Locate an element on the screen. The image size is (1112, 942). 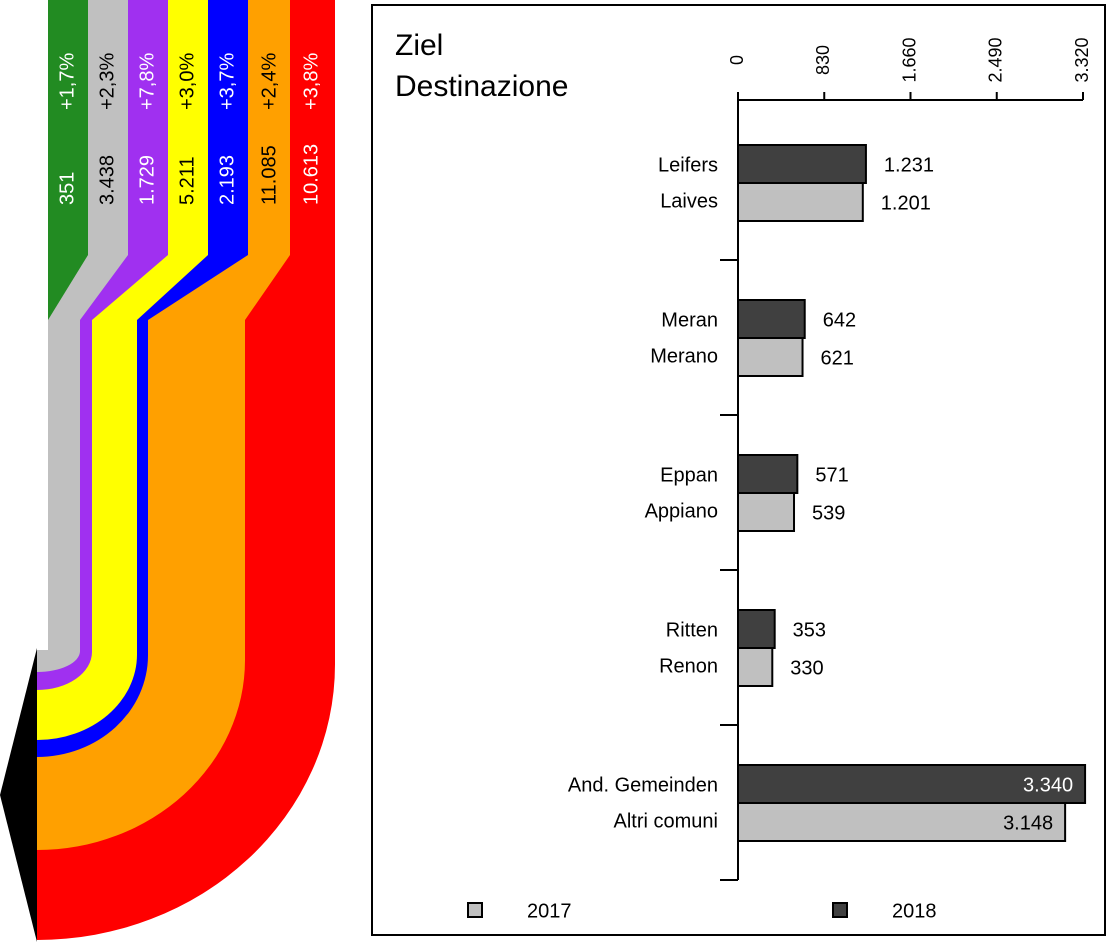
x-tick-label: 0 is located at coordinates (737, 60).